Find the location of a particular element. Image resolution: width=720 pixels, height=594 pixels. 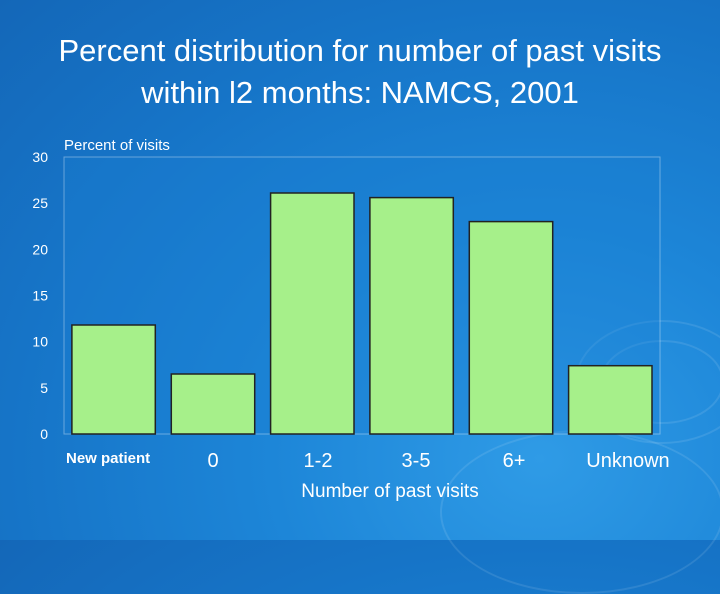

bar-6- is located at coordinates (511, 327).